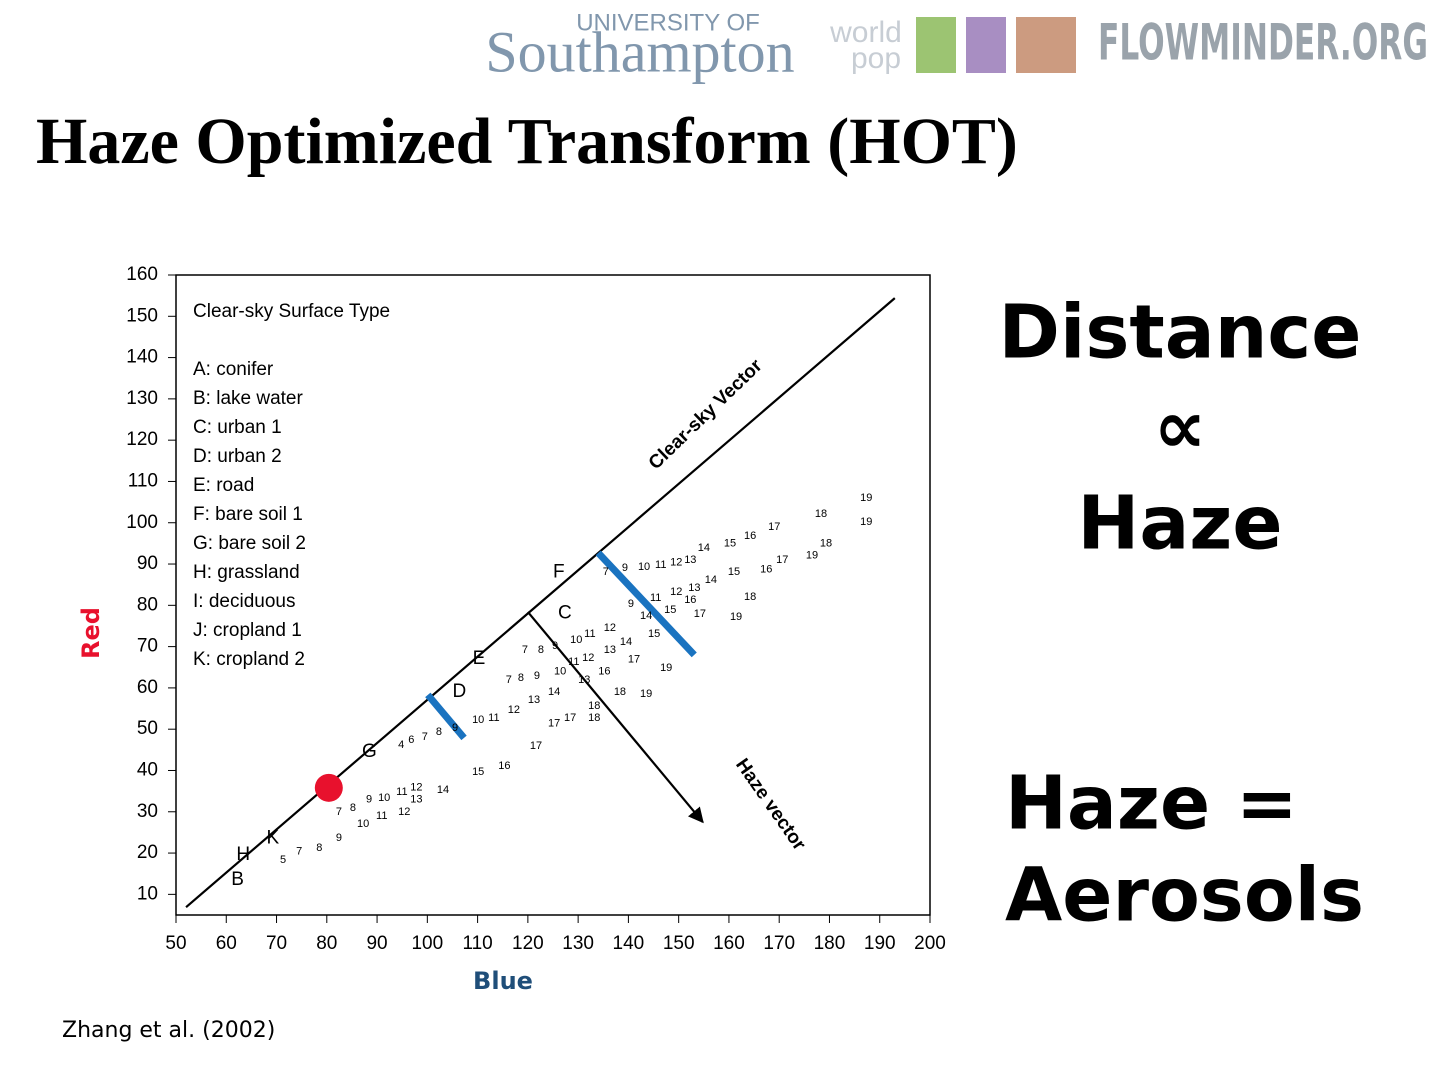 Image resolution: width=1440 pixels, height=1085 pixels. I want to click on x-tick-label: 100, so click(427, 943).